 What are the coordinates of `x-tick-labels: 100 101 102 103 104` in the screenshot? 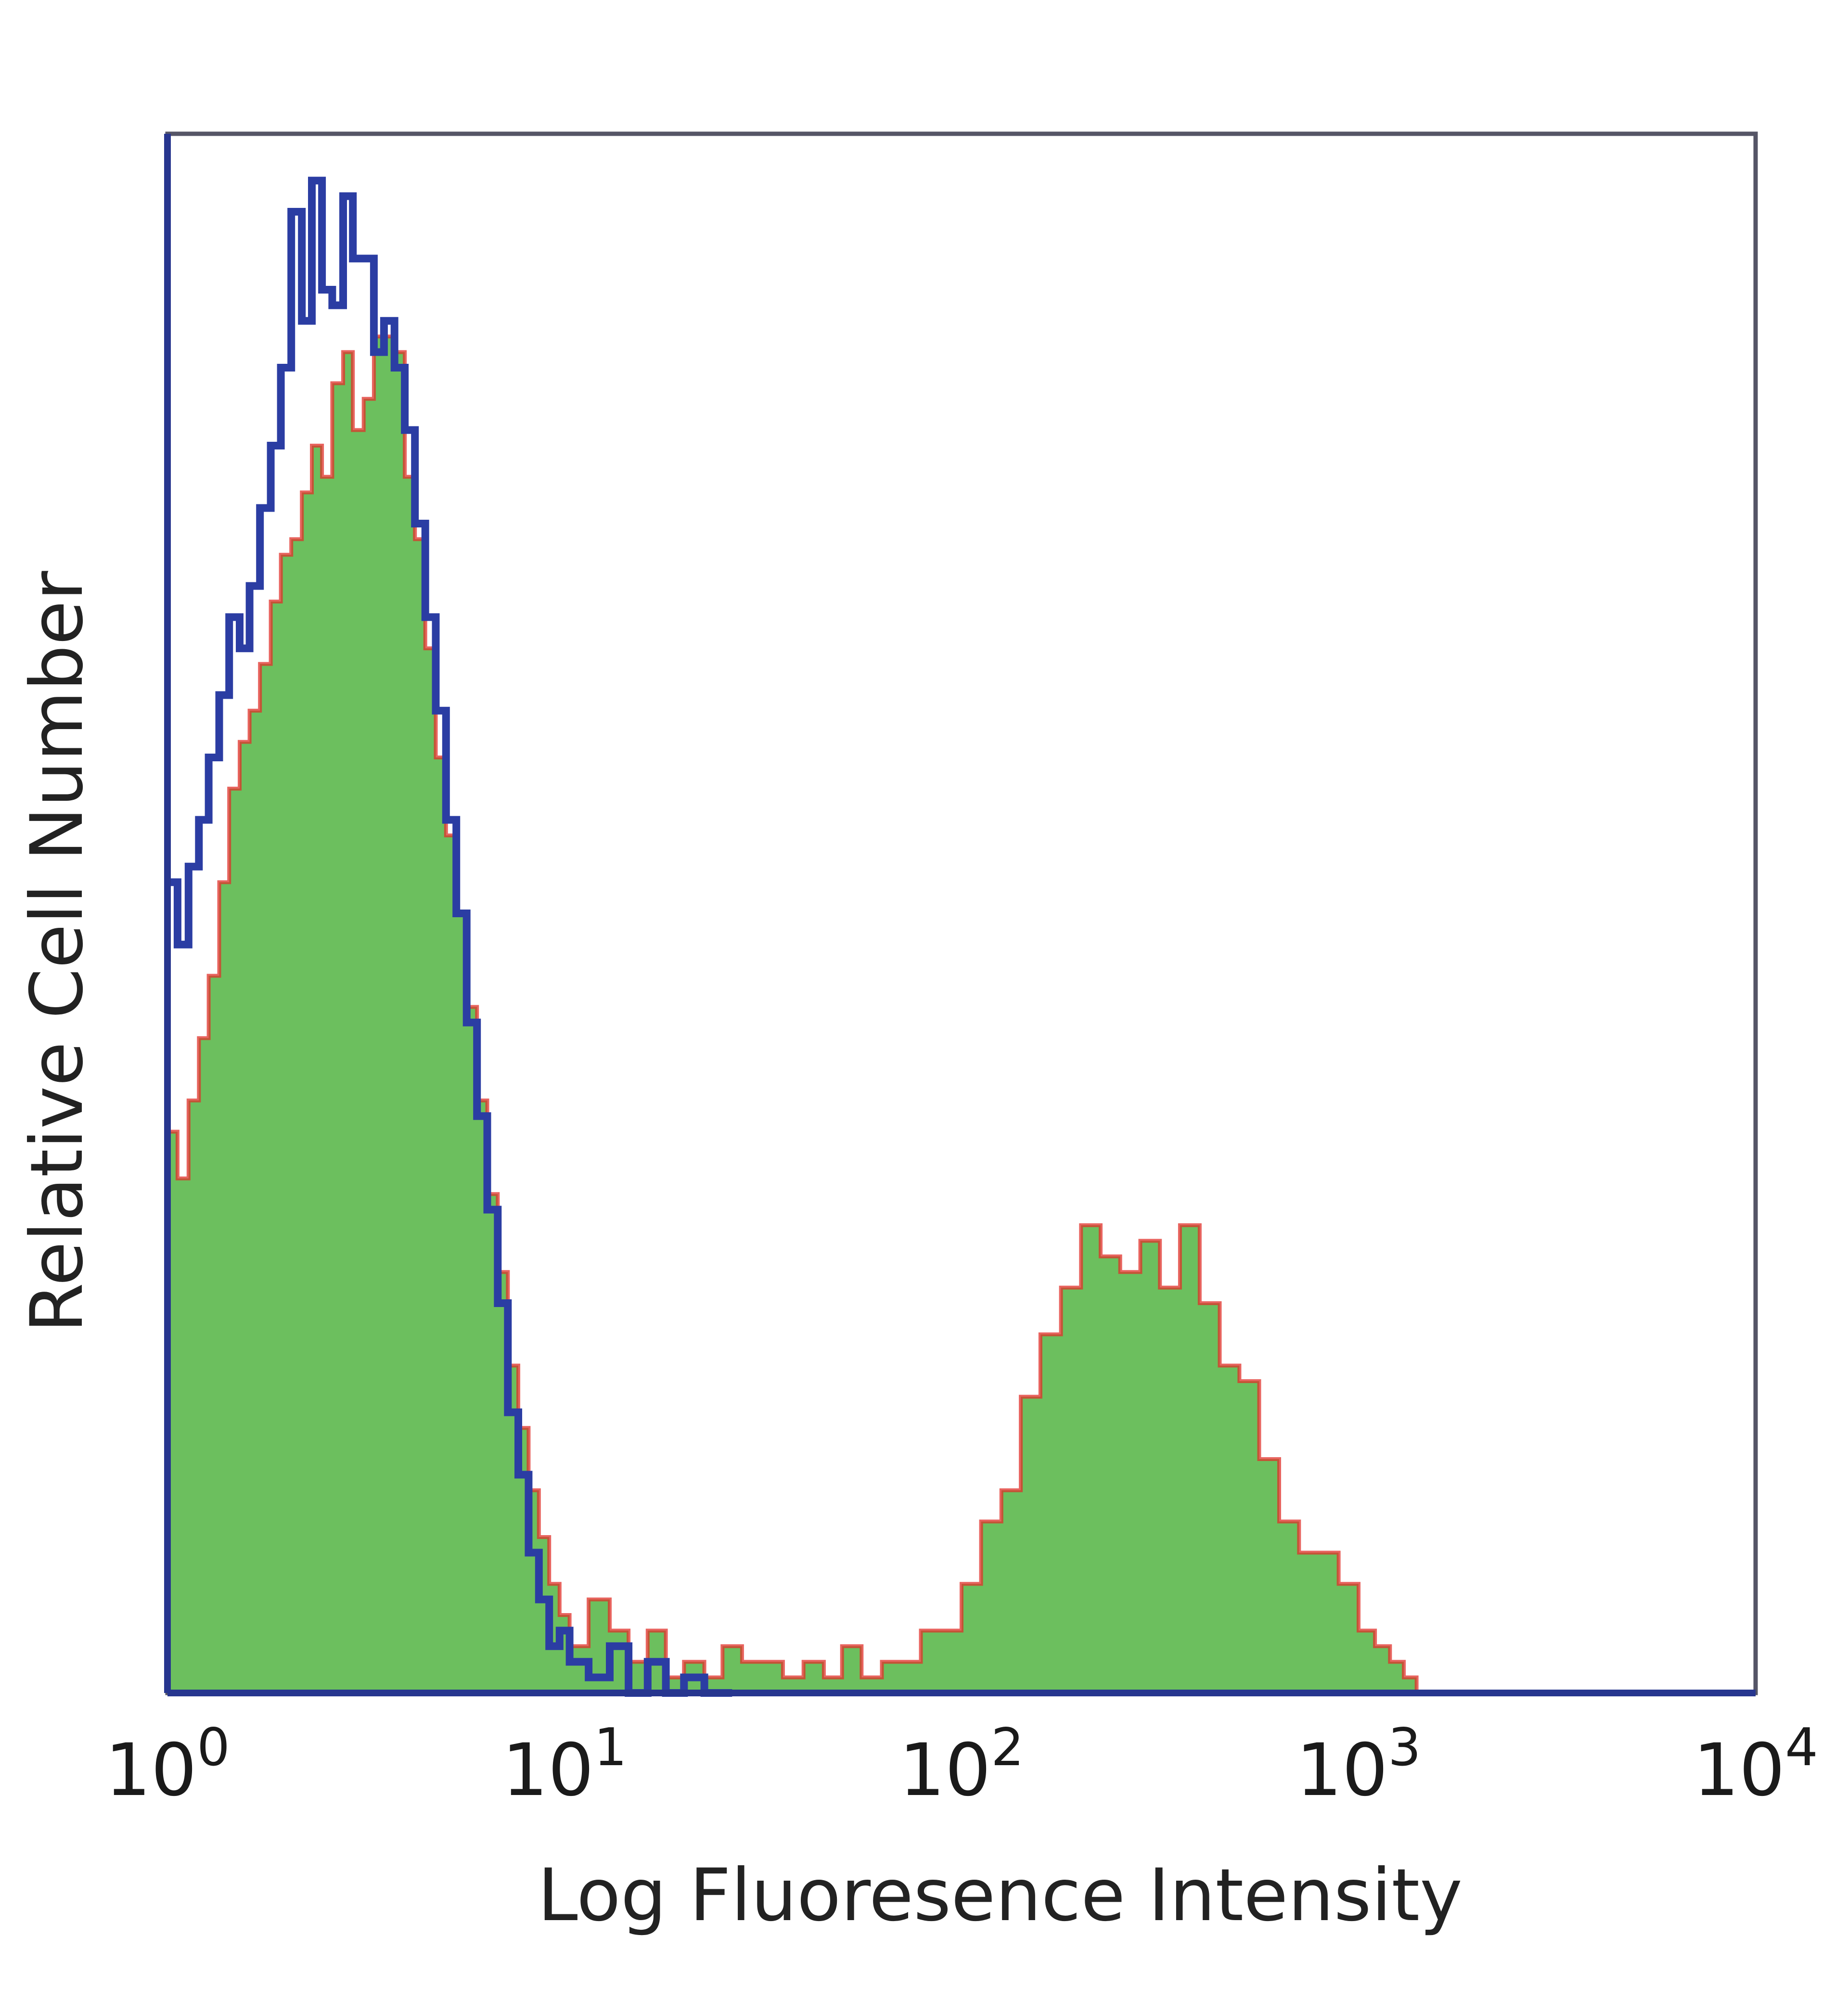 It's located at (961, 1765).